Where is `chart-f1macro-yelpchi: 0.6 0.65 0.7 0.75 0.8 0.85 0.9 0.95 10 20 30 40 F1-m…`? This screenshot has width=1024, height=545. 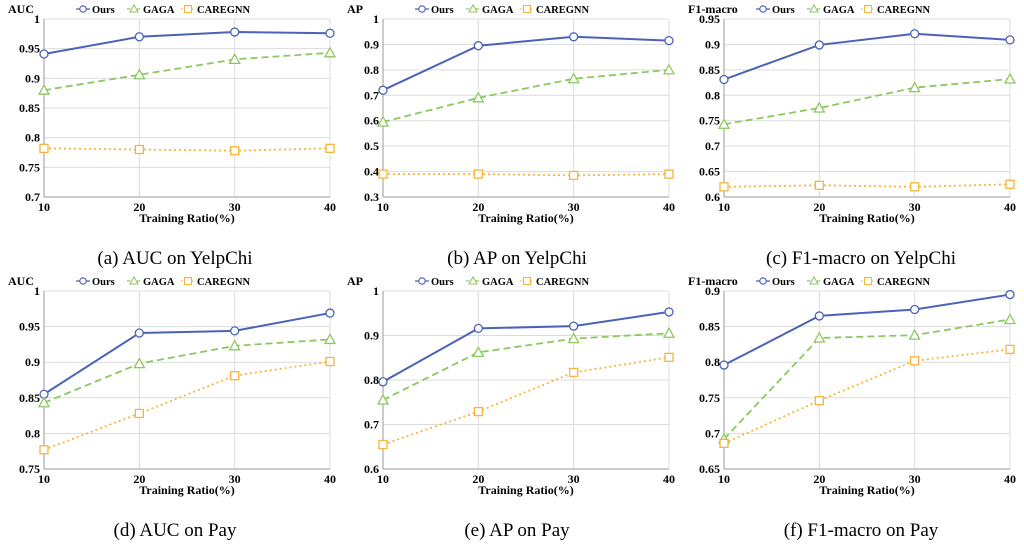 chart-f1macro-yelpchi: 0.6 0.65 0.7 0.75 0.8 0.85 0.9 0.95 10 20 30 40 F1-m… is located at coordinates (850, 112).